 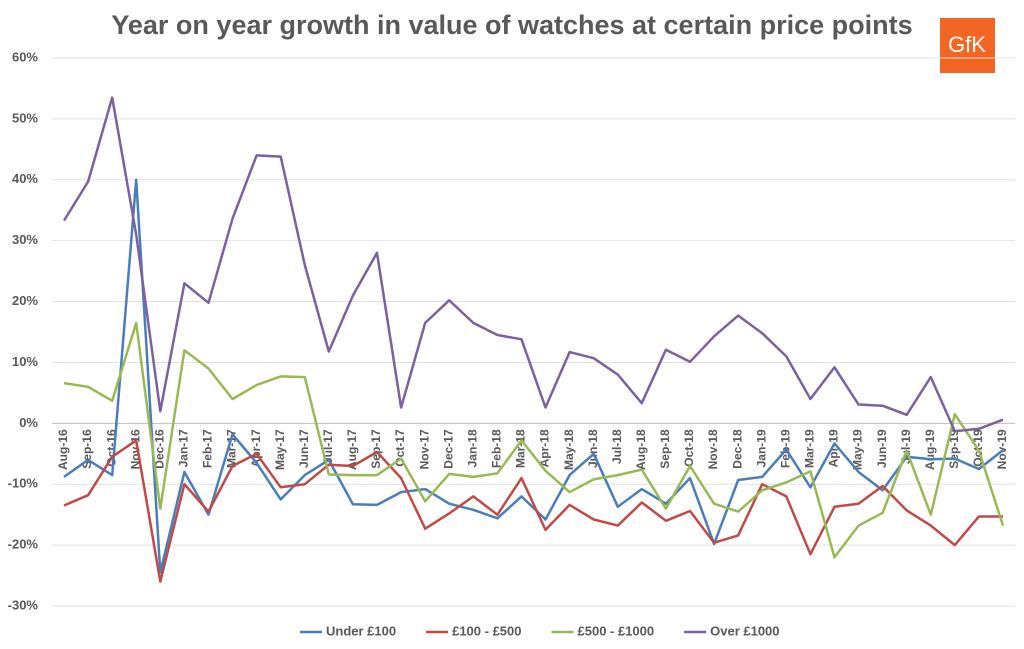 I want to click on x-tick-label: Sep-17, so click(x=376, y=449).